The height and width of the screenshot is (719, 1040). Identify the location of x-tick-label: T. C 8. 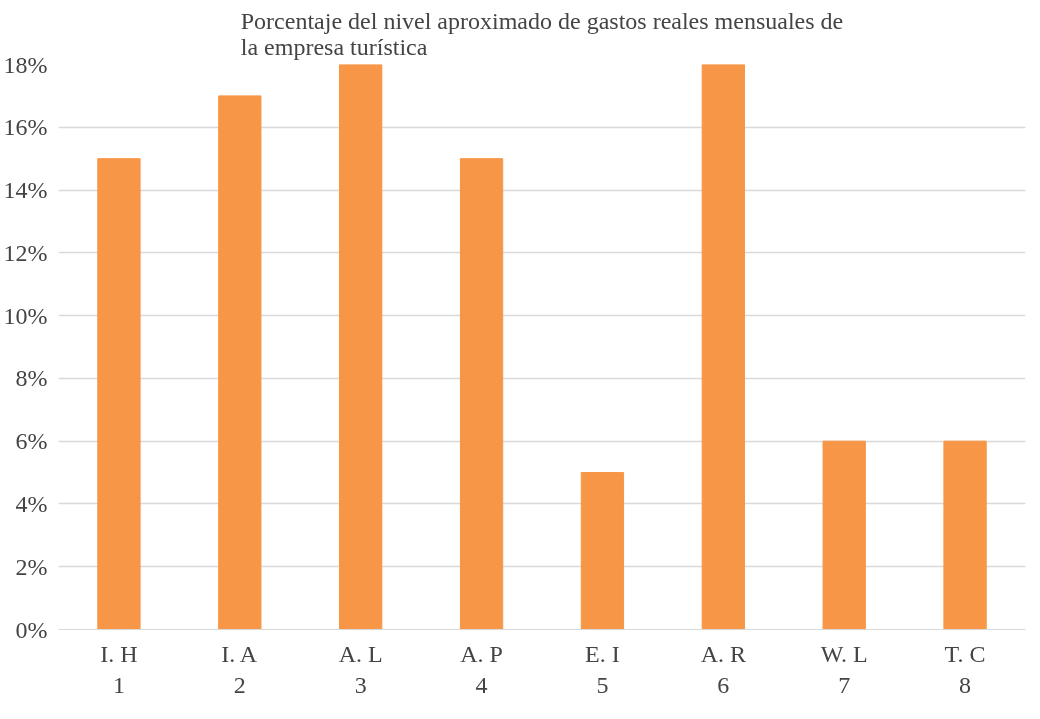
(965, 669).